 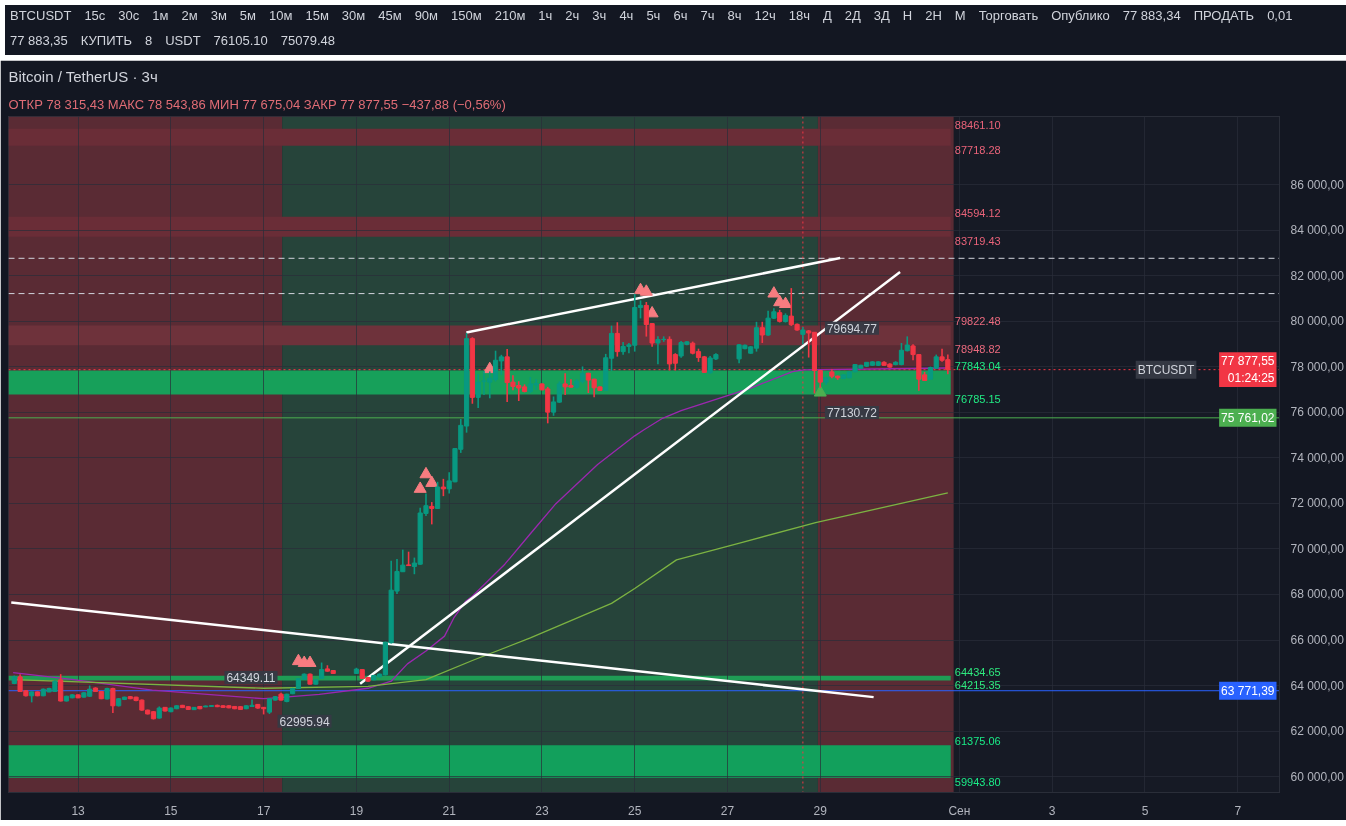 What do you see at coordinates (1145, 810) in the screenshot?
I see `x-tick-label: 5` at bounding box center [1145, 810].